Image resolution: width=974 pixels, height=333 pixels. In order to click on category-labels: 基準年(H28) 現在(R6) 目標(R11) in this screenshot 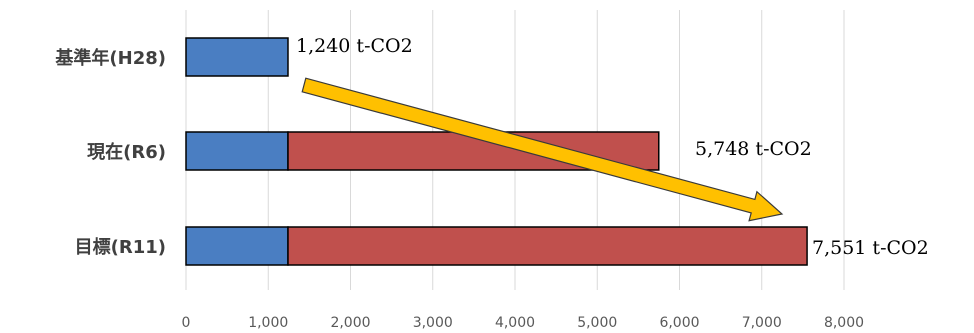, I will do `click(110, 152)`.